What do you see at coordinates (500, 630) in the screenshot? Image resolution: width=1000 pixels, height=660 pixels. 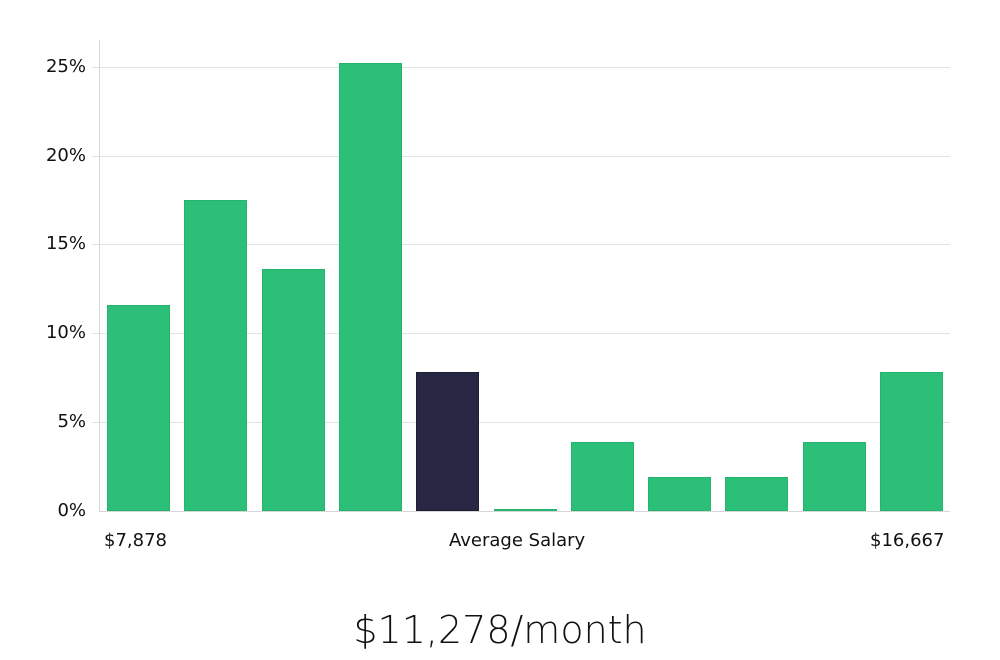 I see `average-salary-value: $11,278/month` at bounding box center [500, 630].